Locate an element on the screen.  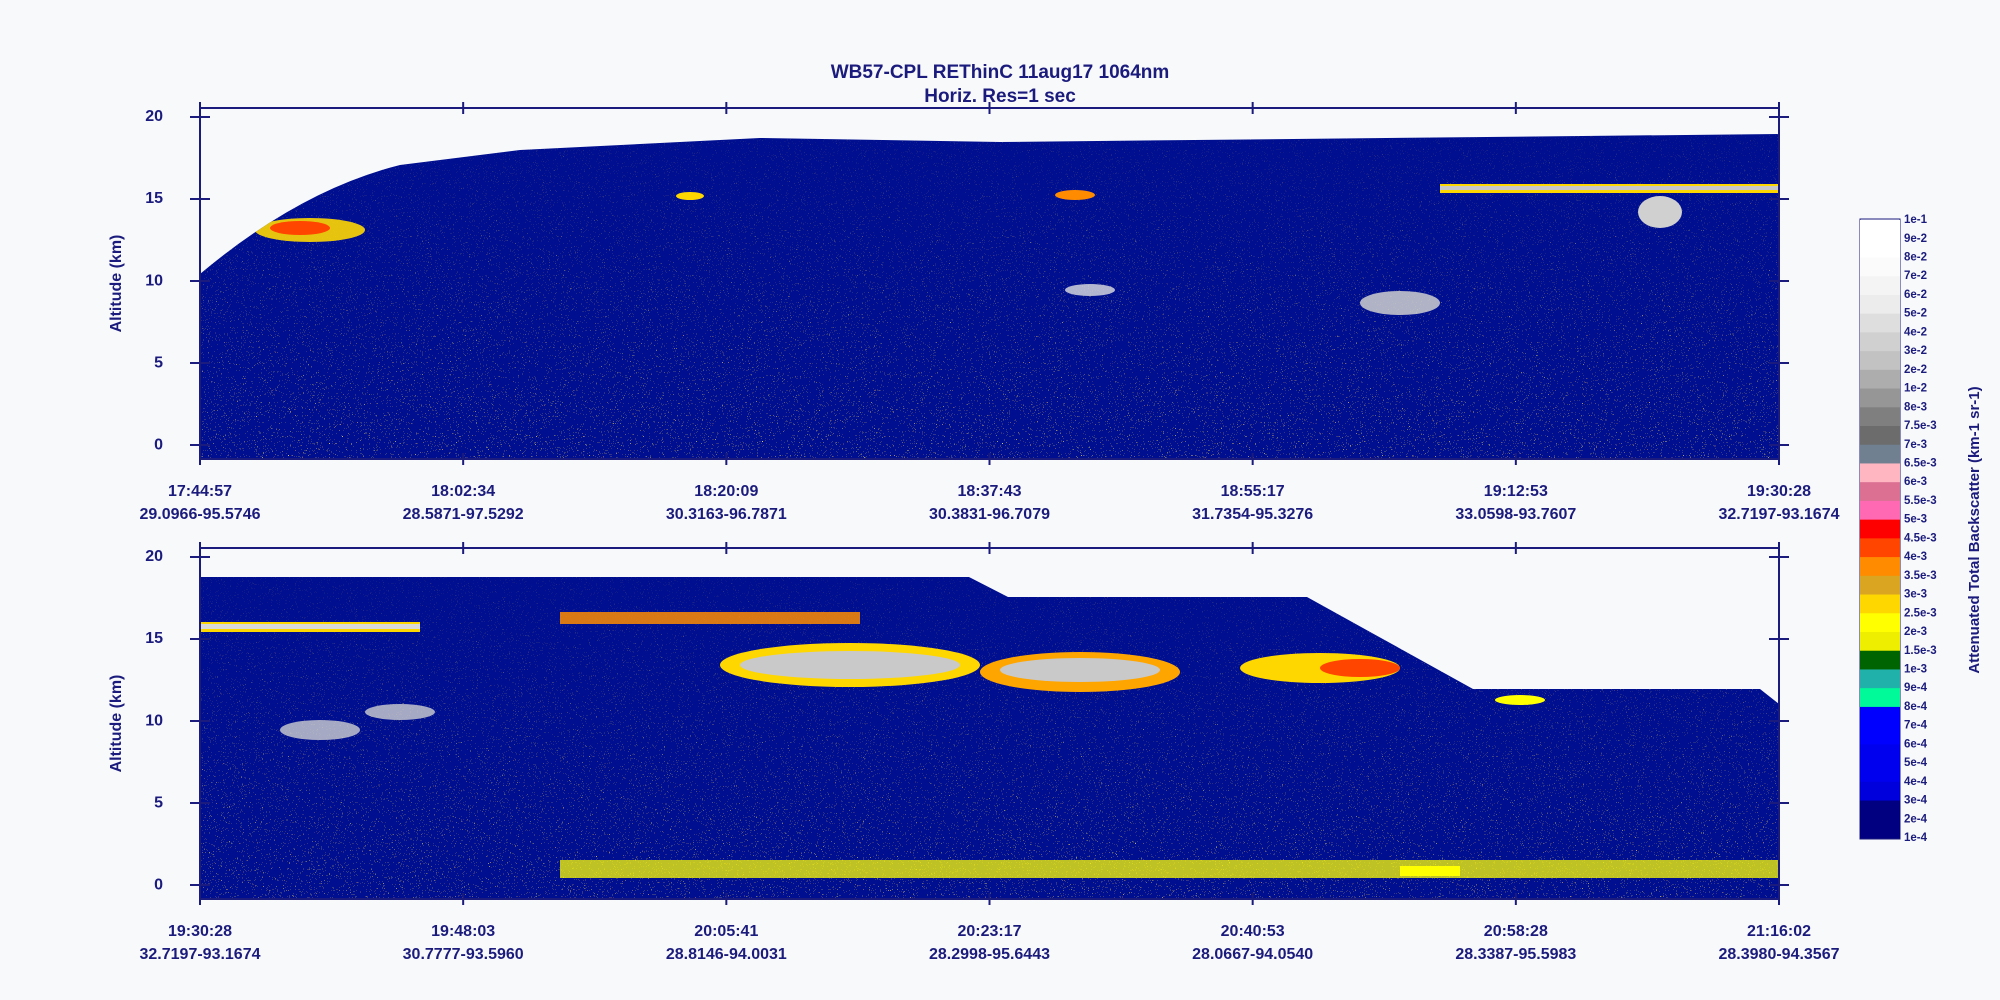
x-tick-position: 30.3163-96.7871 is located at coordinates (726, 514).